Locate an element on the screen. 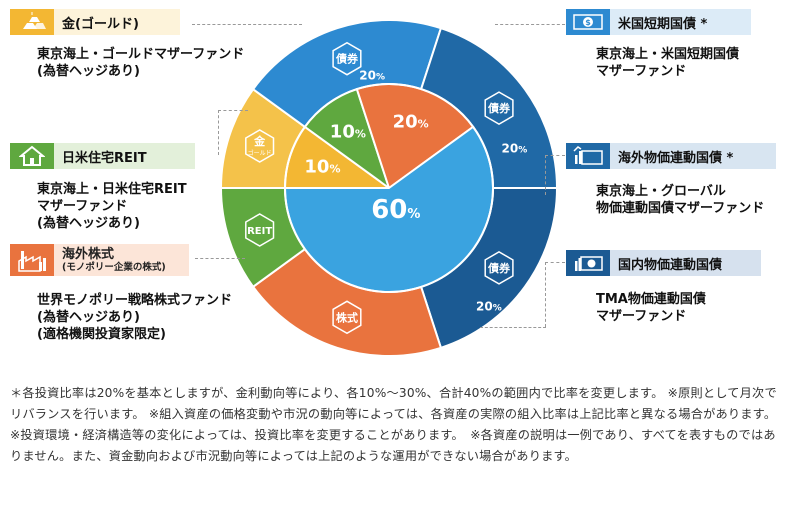 The height and width of the screenshot is (510, 793). fund-global-bond-line2: 物価連動国債マザーファンド is located at coordinates (680, 208).